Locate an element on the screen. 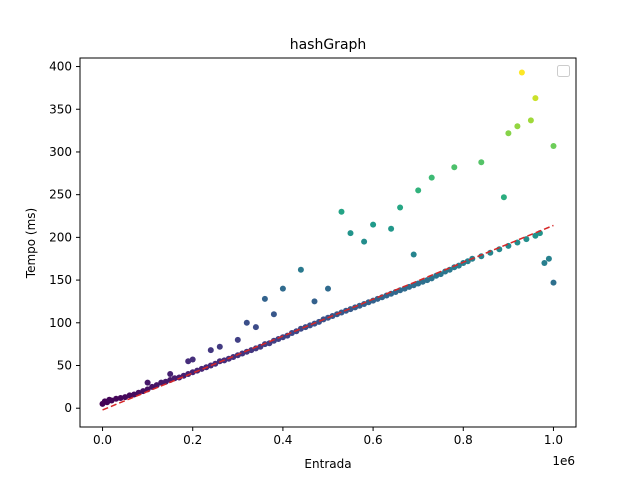 The height and width of the screenshot is (484, 640). y-tick-label: 0 is located at coordinates (68, 408).